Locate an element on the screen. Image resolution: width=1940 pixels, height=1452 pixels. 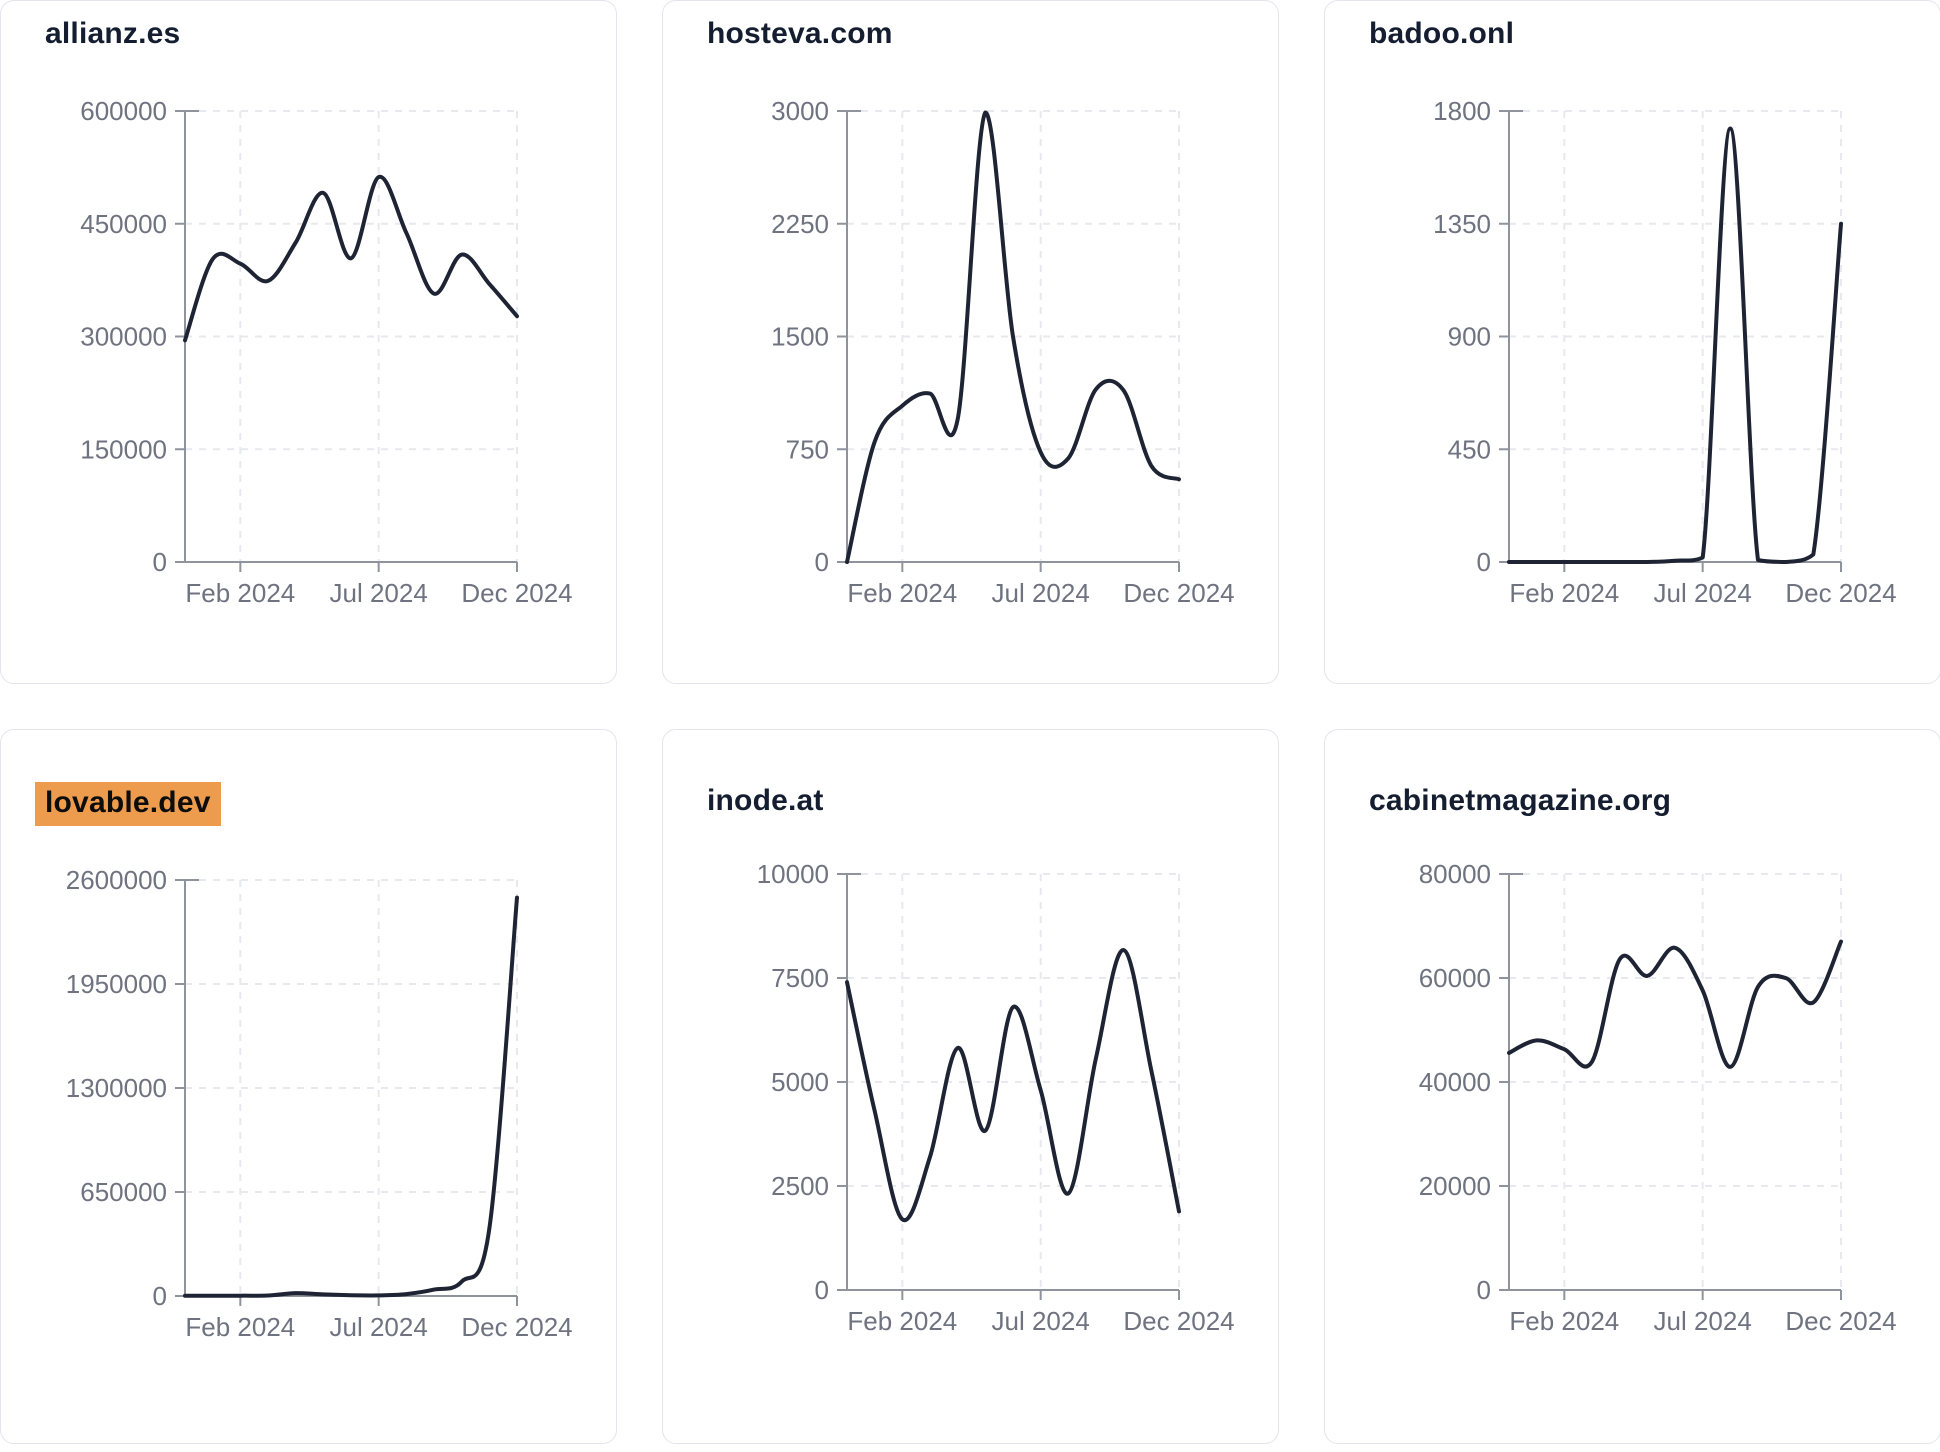
y-tick-label: 10000 is located at coordinates (793, 874).